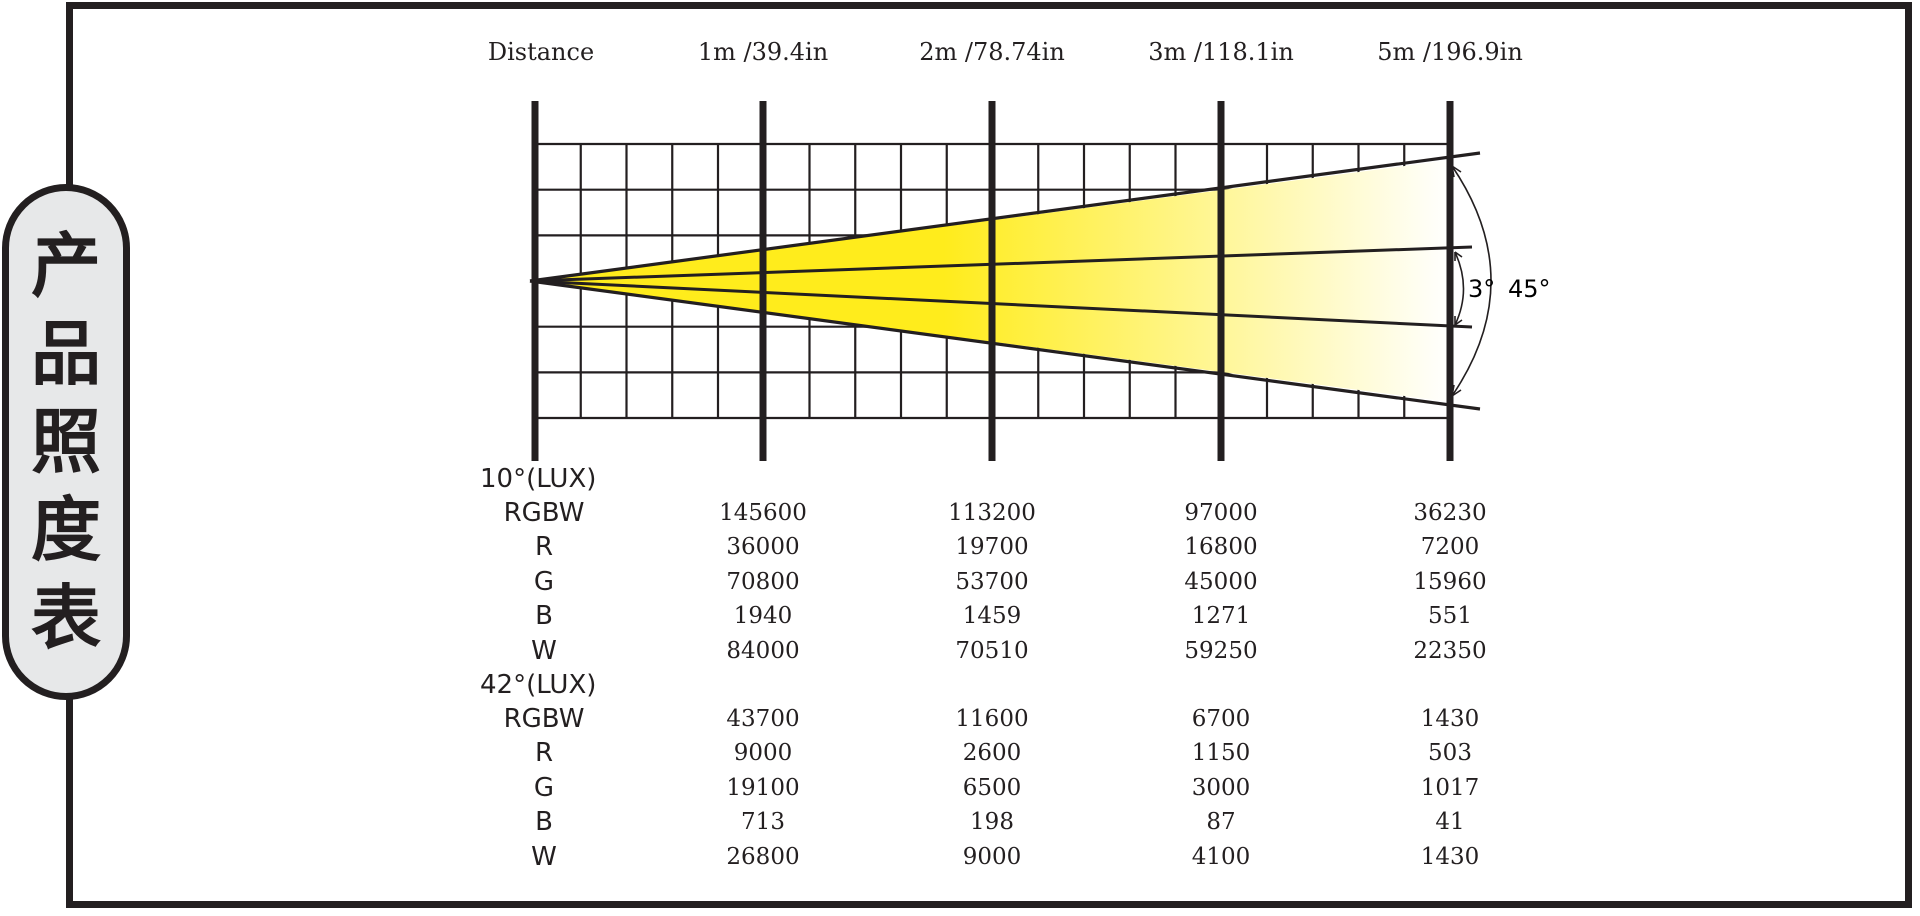 The width and height of the screenshot is (1920, 916). What do you see at coordinates (1221, 616) in the screenshot?
I see `lux-value: 1271` at bounding box center [1221, 616].